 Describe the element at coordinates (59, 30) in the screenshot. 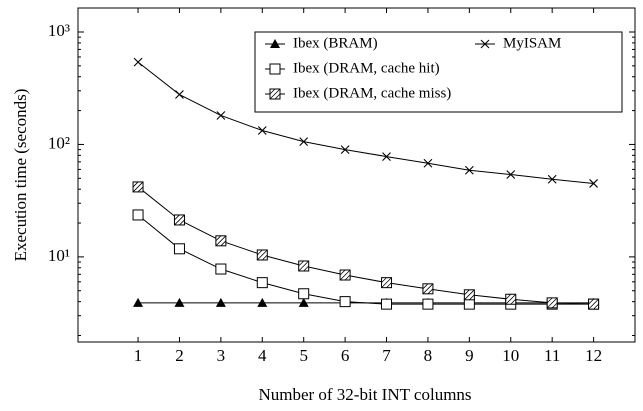

I see `y-tick-label: 10³` at that location.